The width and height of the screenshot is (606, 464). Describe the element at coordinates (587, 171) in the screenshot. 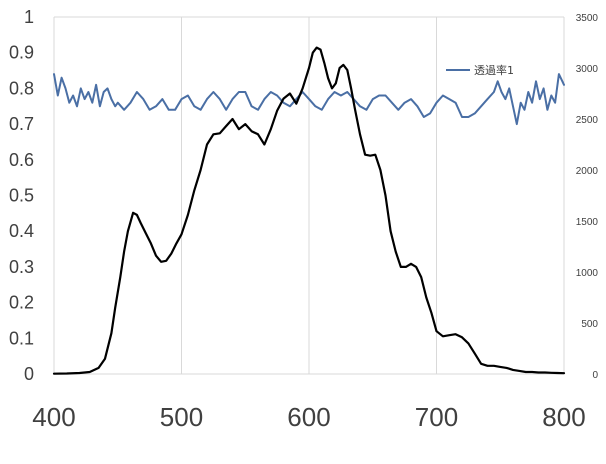

I see `right-tick-label-4: 2000` at that location.